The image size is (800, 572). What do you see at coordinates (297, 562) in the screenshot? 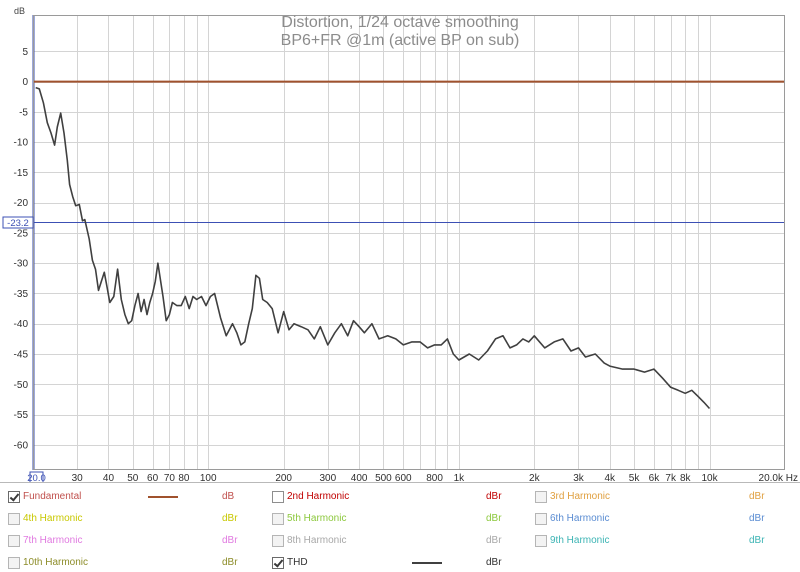
I see `legend-label: THD` at bounding box center [297, 562].